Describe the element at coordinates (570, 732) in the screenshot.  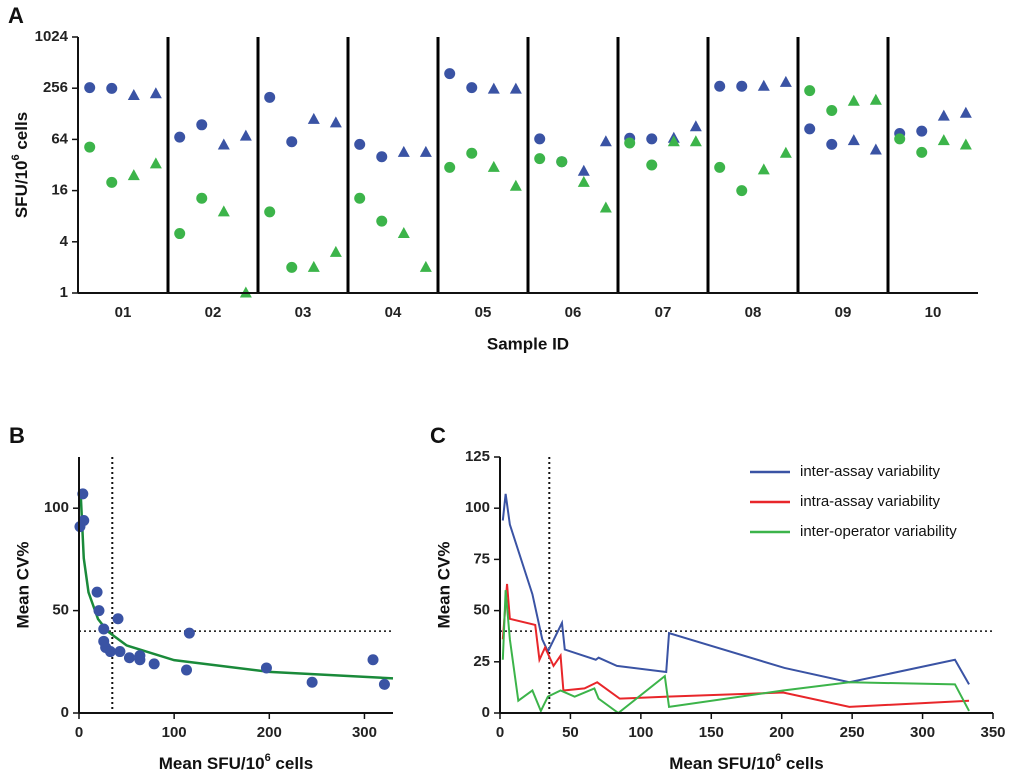
I see `x-tick-label: 50` at that location.